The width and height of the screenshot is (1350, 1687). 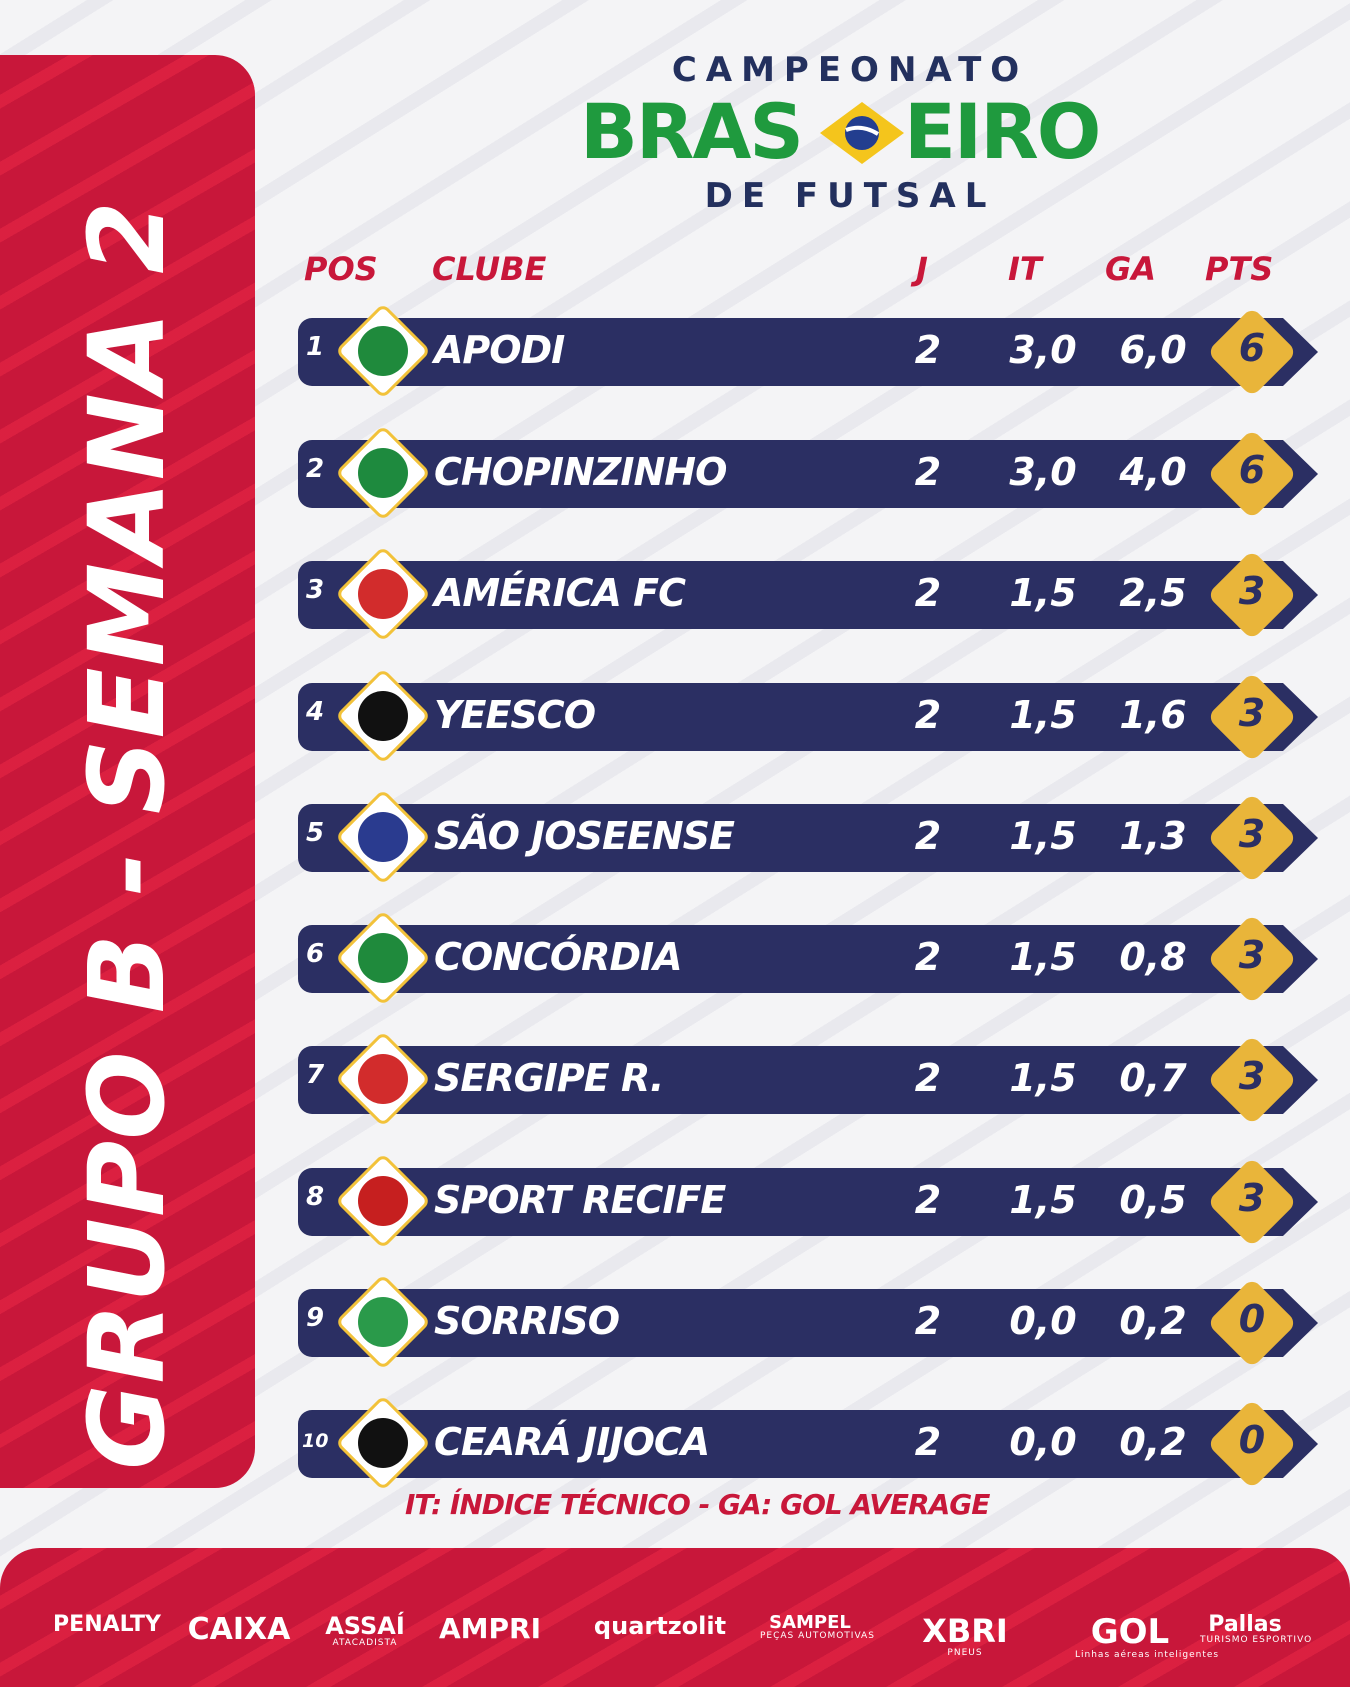 I want to click on table-row: 5 SÃO JOSEENSE 2 1,5 1,3 3, so click(x=808, y=837).